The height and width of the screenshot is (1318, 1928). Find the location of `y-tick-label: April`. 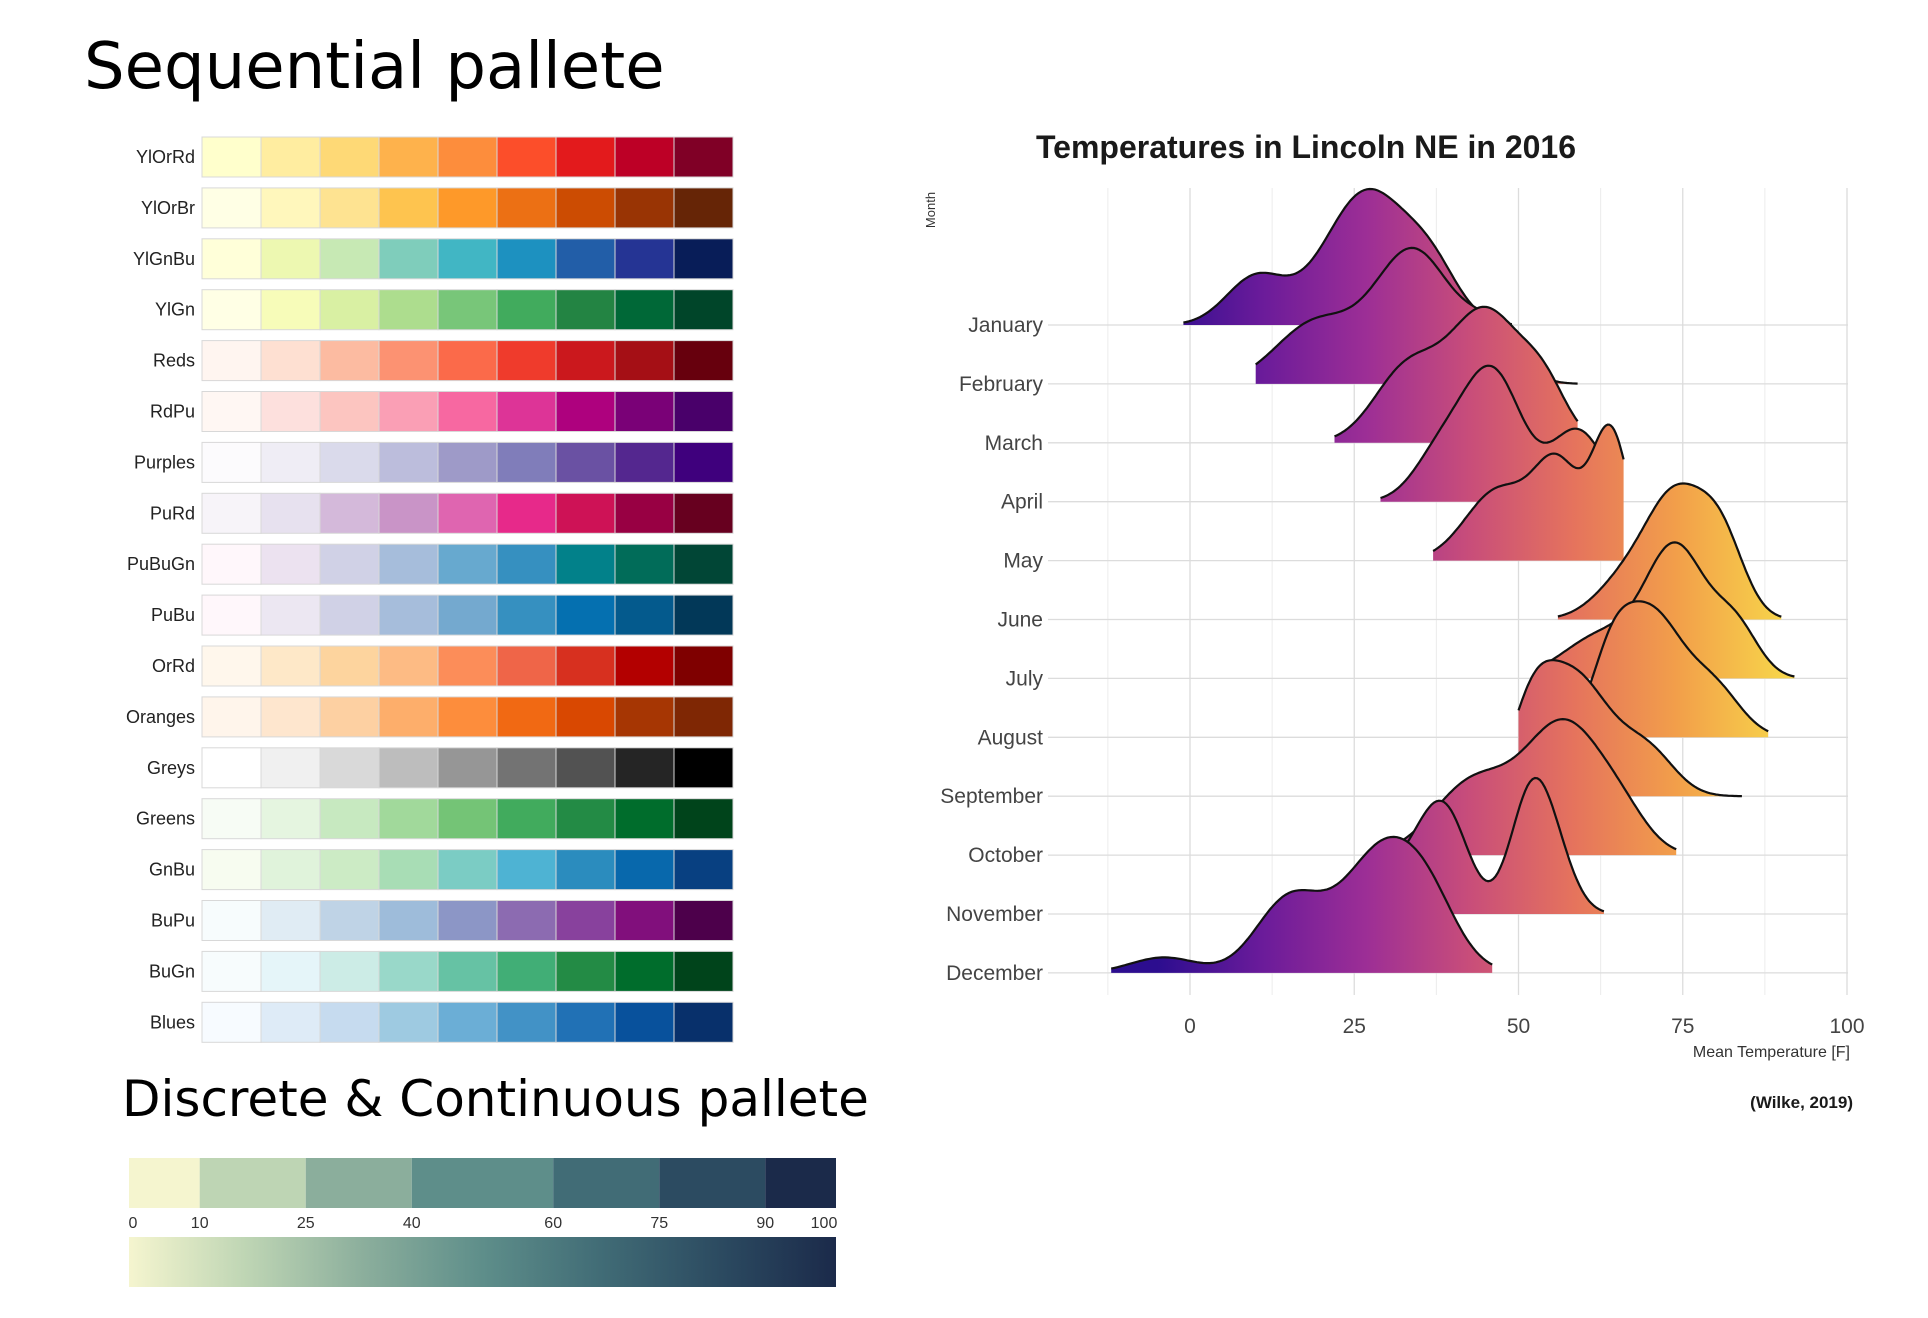

y-tick-label: April is located at coordinates (1022, 502).